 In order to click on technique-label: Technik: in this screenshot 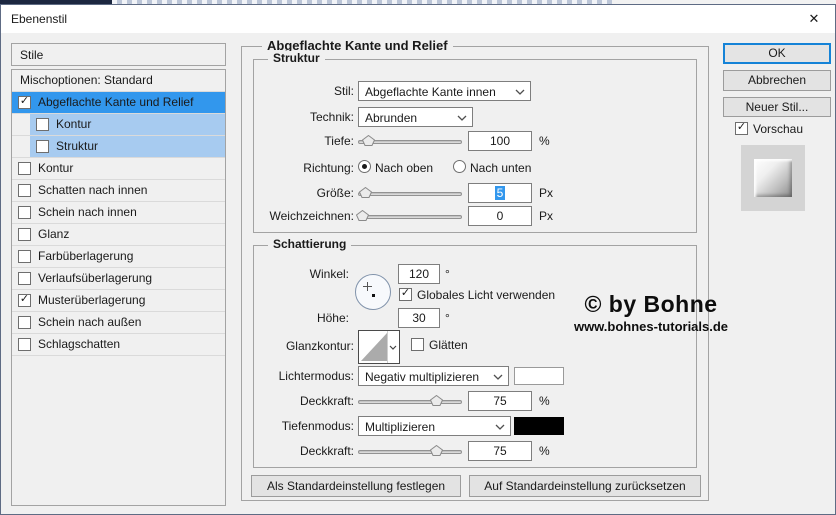, I will do `click(331, 117)`.